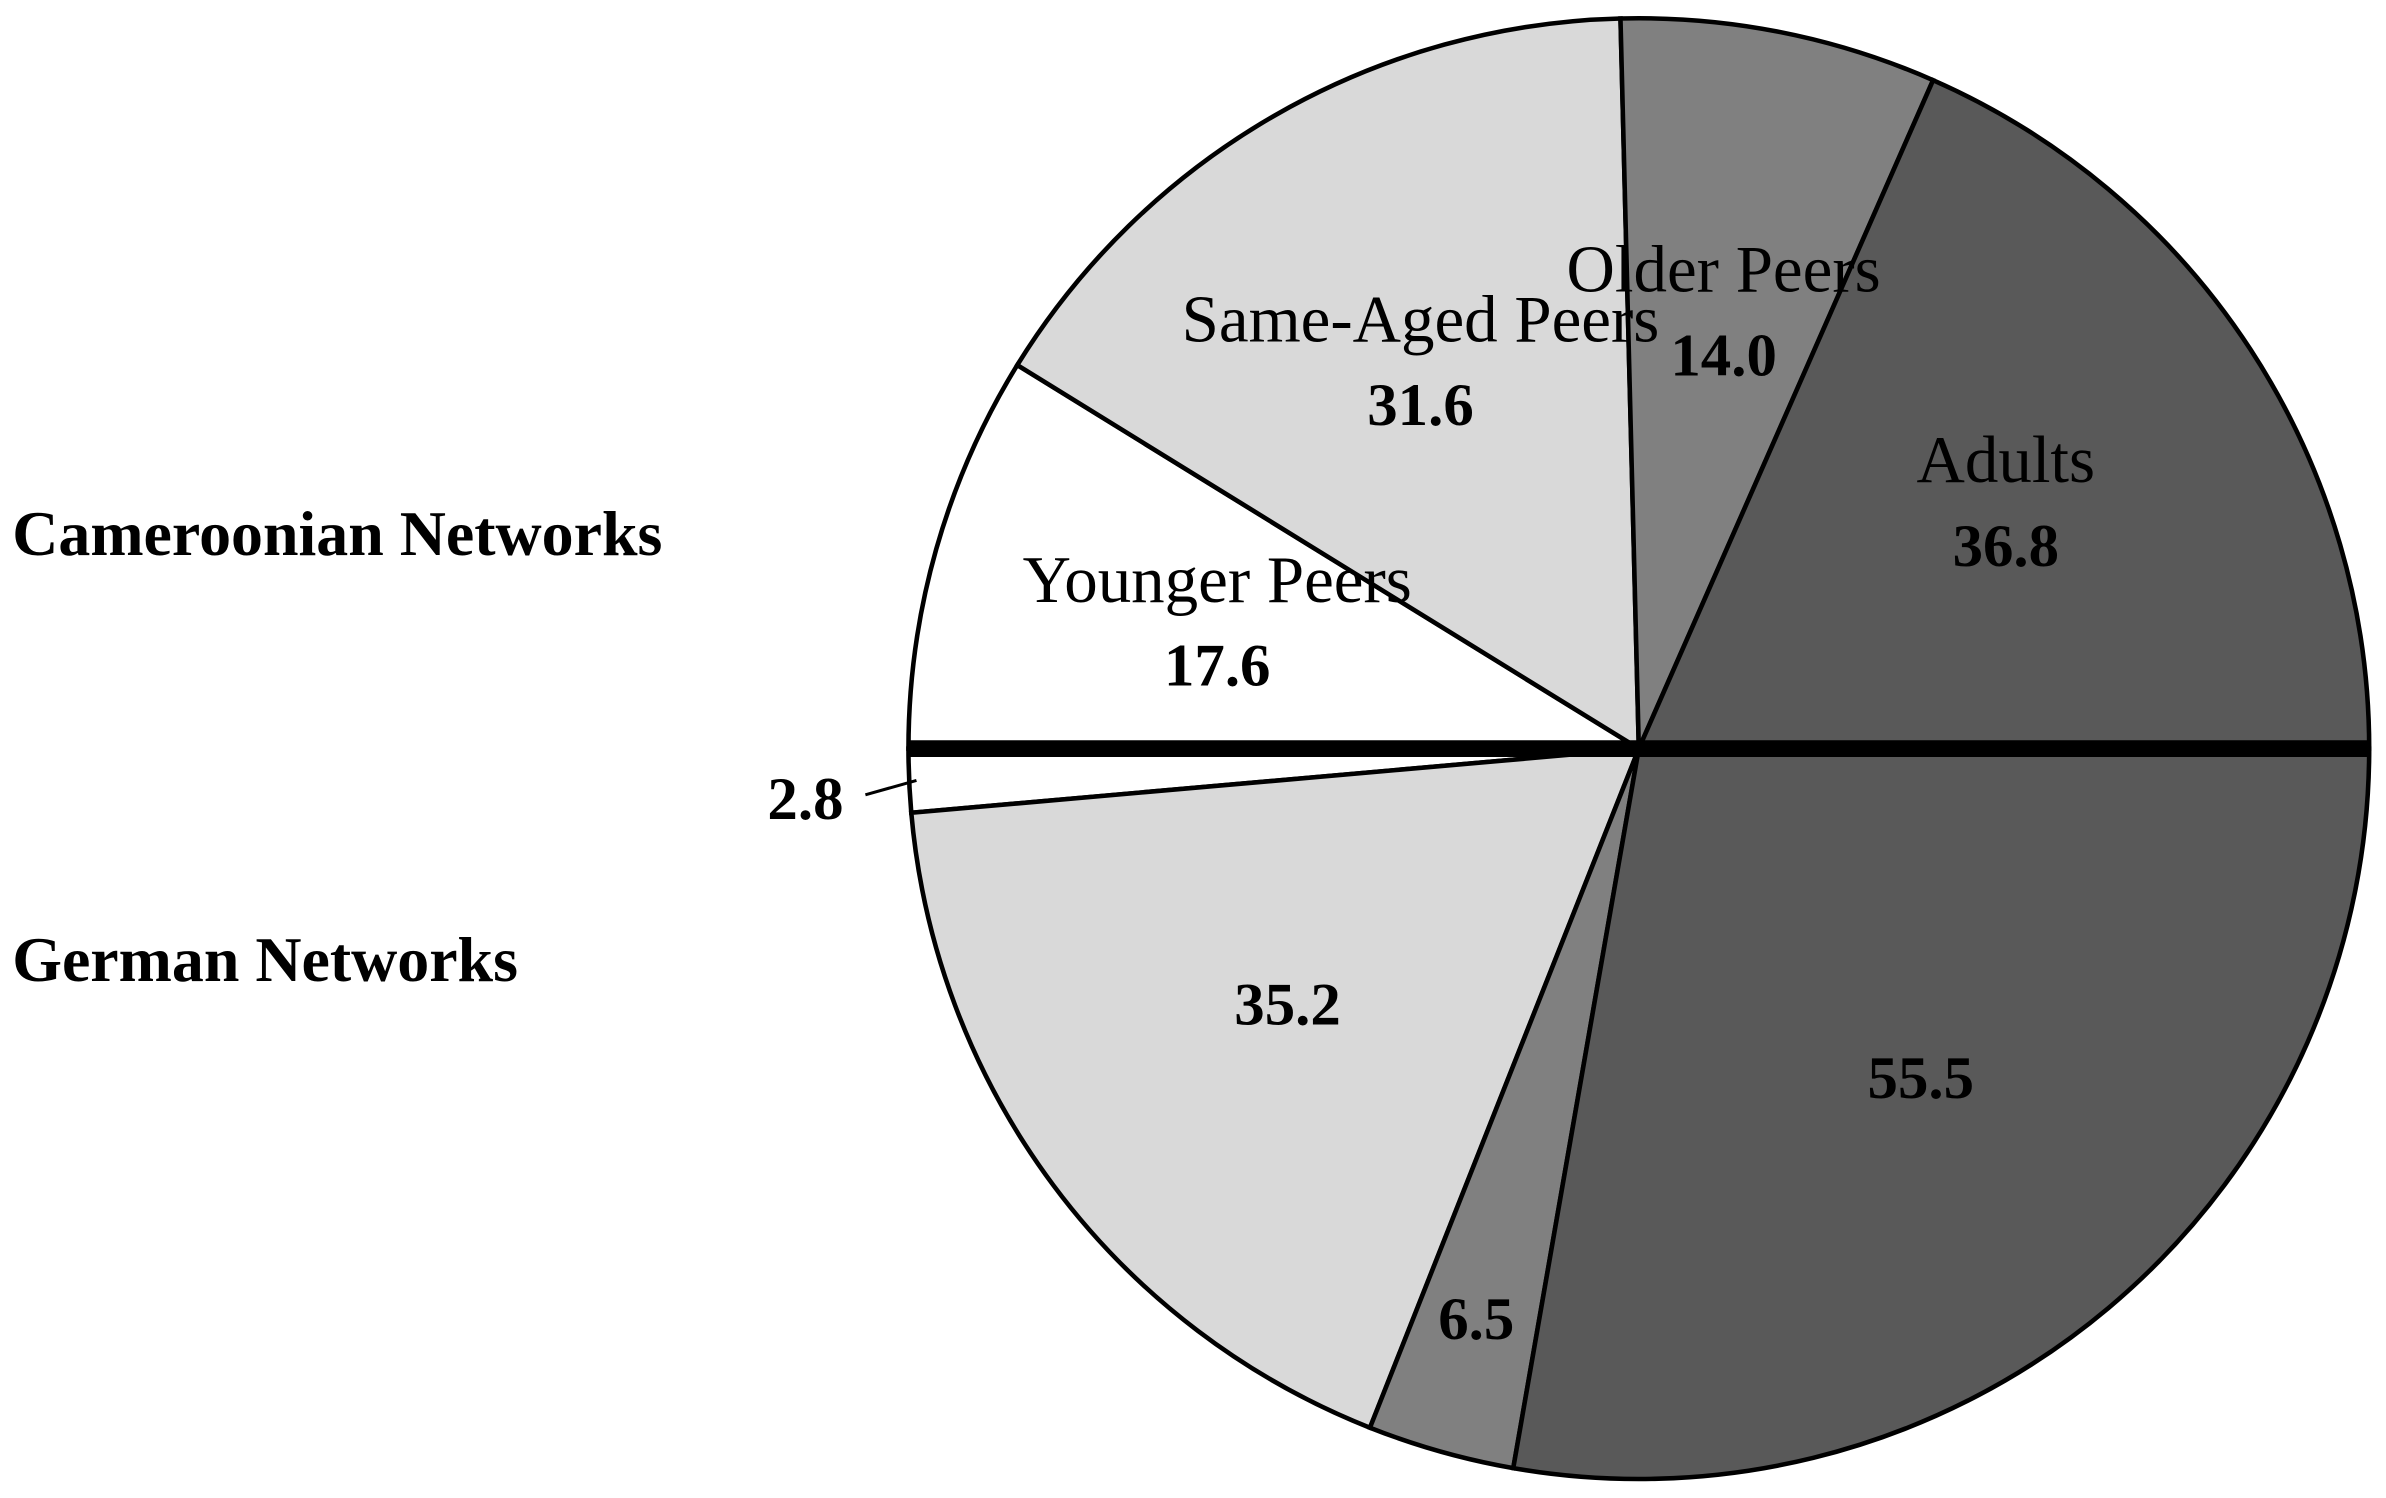 This screenshot has height=1498, width=2386. I want to click on category-label: Adults, so click(2006, 460).